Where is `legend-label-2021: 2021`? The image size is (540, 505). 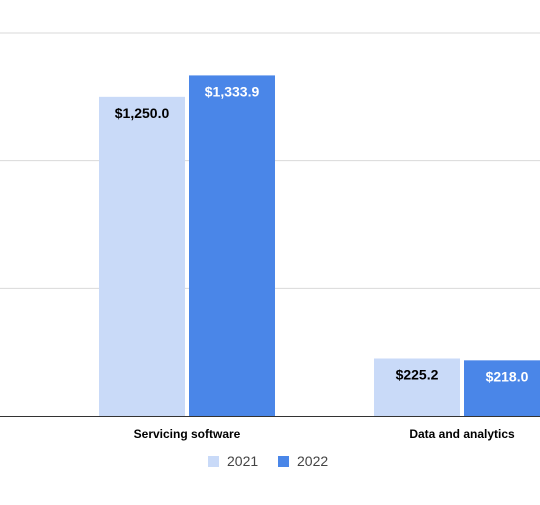 legend-label-2021: 2021 is located at coordinates (242, 461).